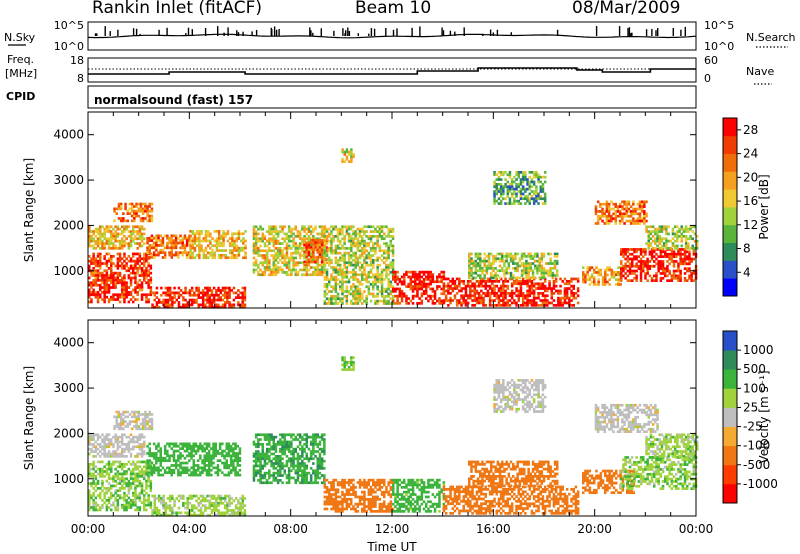 The width and height of the screenshot is (800, 554). What do you see at coordinates (771, 37) in the screenshot?
I see `nsearch-label: N.Search` at bounding box center [771, 37].